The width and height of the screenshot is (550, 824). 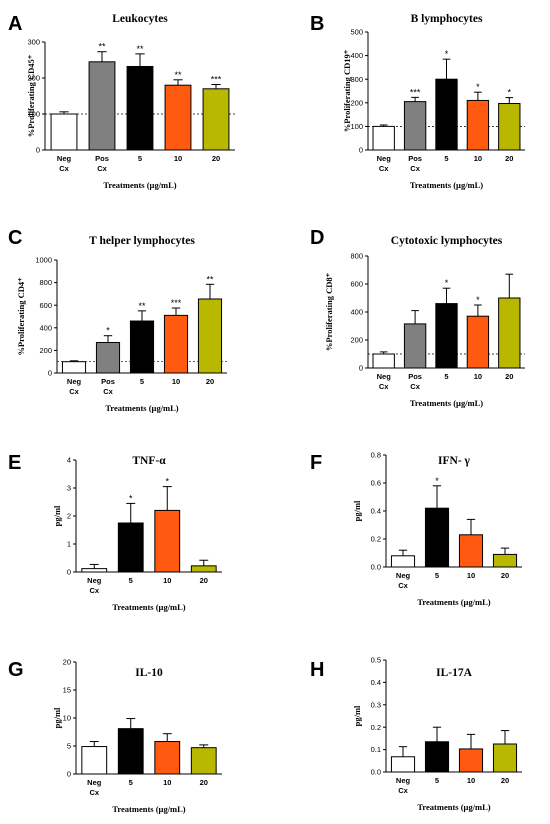 I want to click on y-tick-label: 3, so click(x=69, y=488).